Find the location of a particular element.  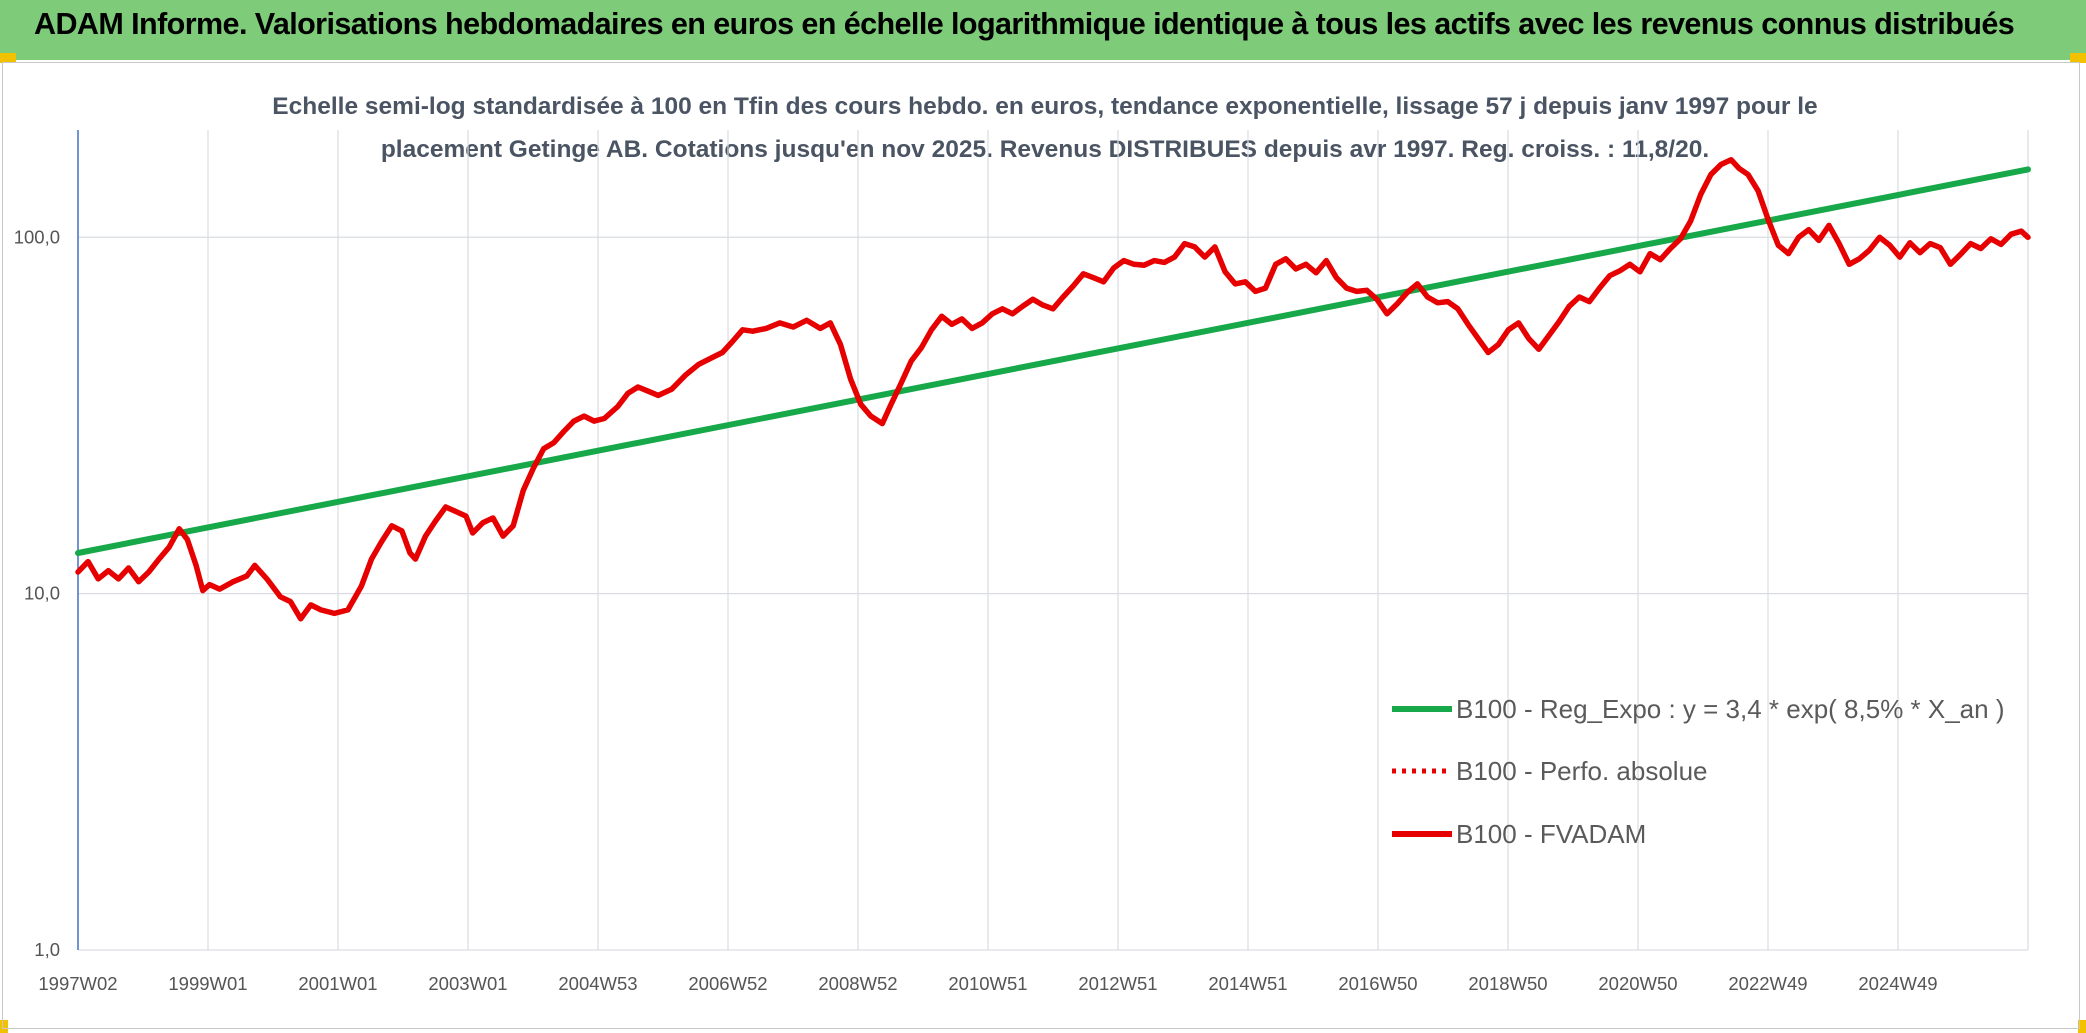

x-tick-label: 2018W50 is located at coordinates (1507, 983).